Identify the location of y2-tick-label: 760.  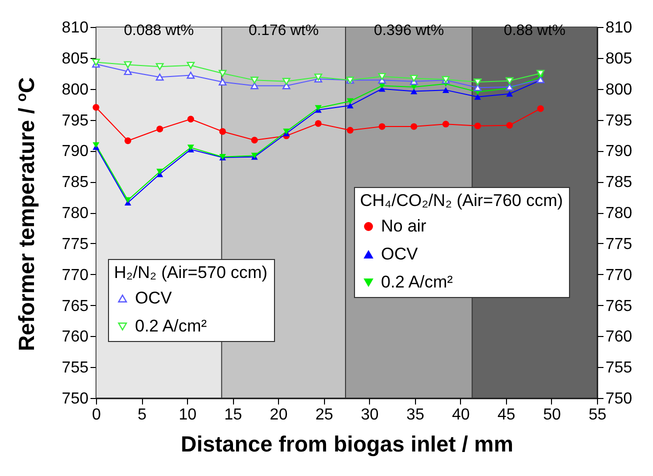
(619, 337).